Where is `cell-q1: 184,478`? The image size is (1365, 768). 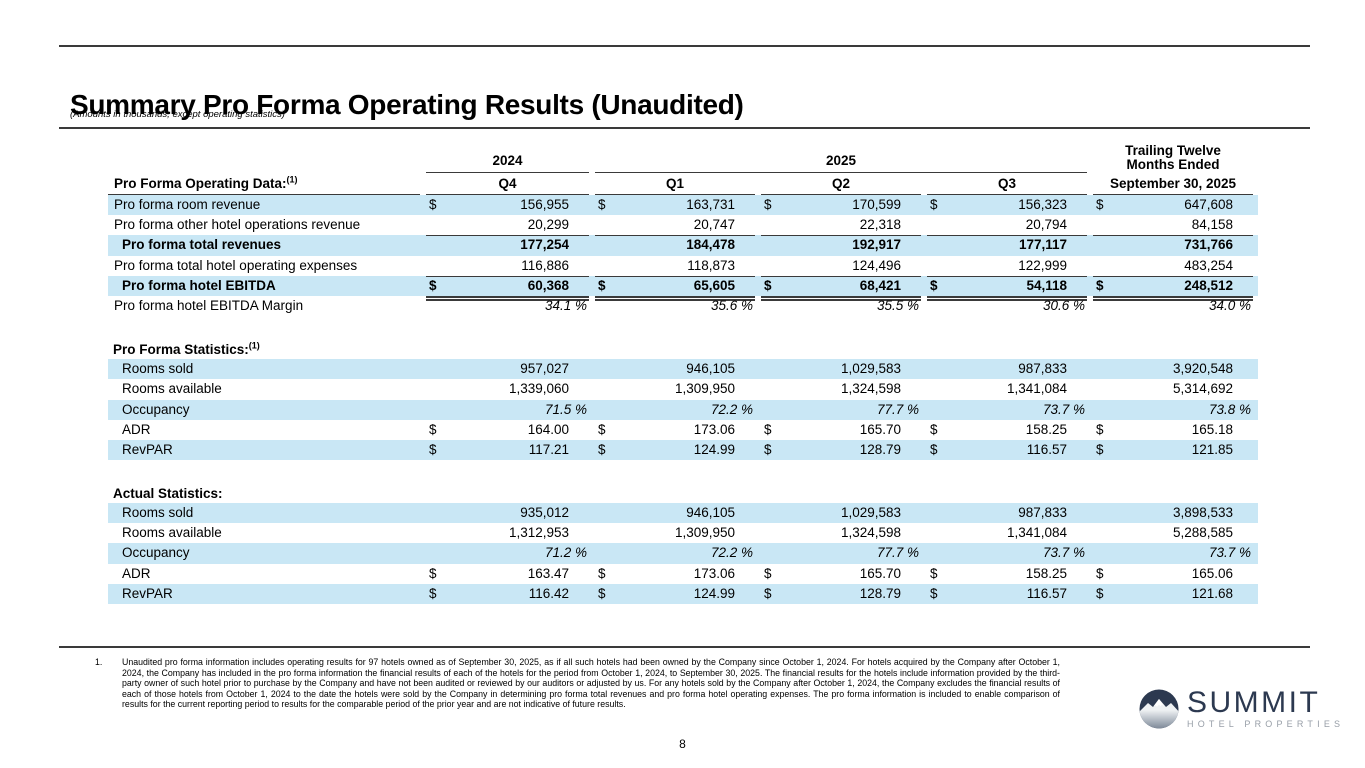
cell-q1: 184,478 is located at coordinates (675, 245).